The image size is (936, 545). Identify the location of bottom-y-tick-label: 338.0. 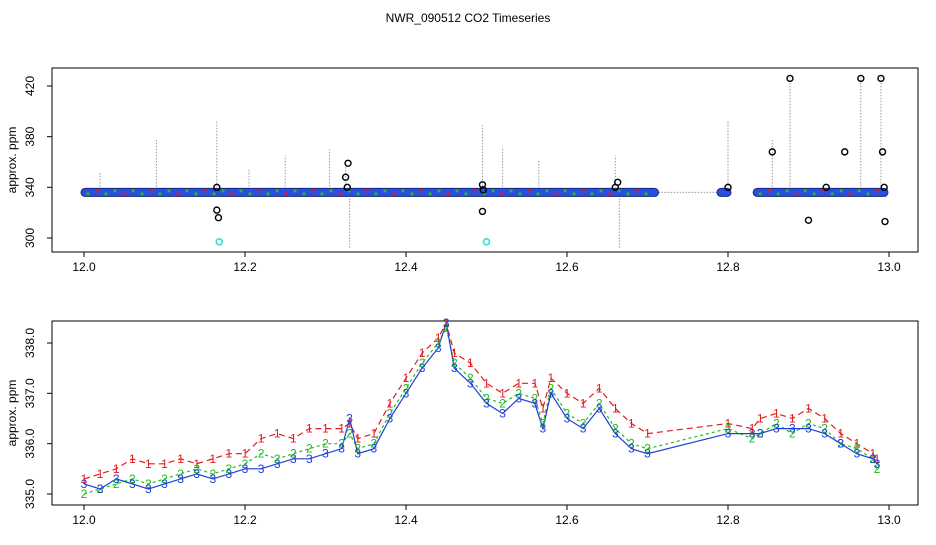
(30, 343).